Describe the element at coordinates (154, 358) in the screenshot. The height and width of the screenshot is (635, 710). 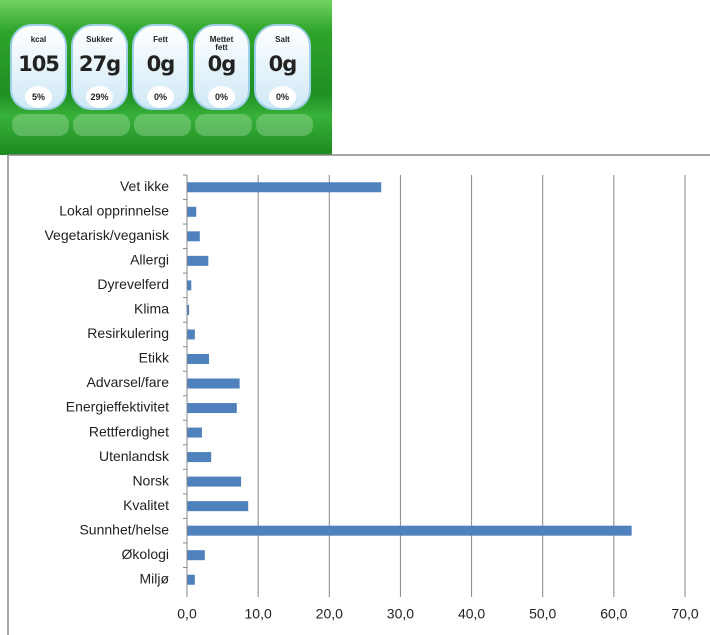
I see `y-tick-label: Etikk` at that location.